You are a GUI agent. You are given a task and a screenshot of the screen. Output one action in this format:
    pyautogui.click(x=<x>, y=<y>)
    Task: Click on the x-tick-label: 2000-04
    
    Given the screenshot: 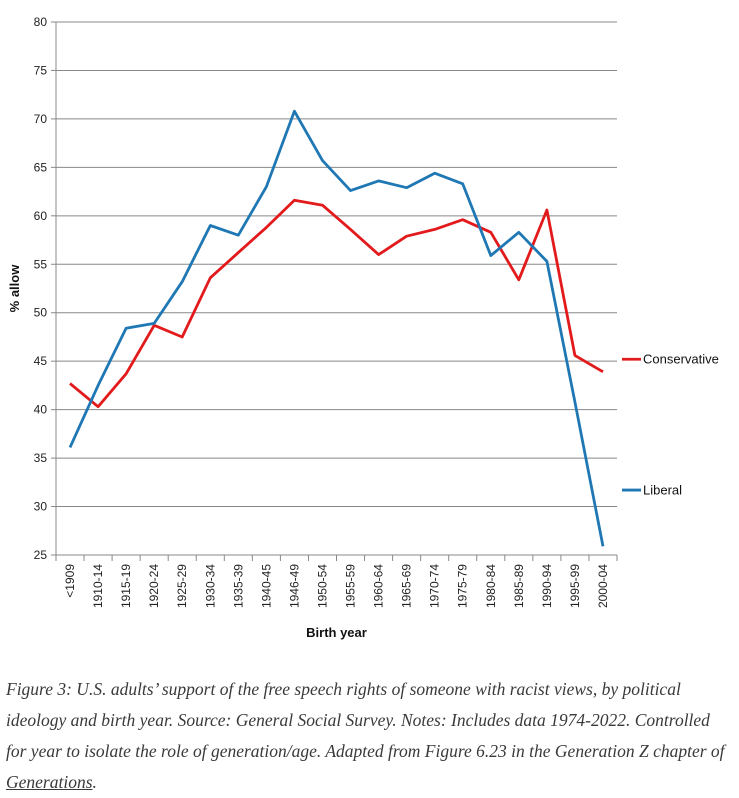 What is the action you would take?
    pyautogui.click(x=603, y=586)
    